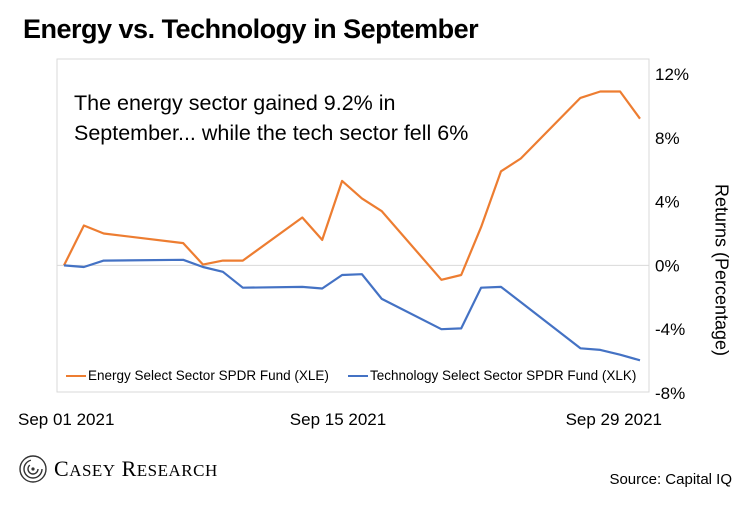  What do you see at coordinates (136, 468) in the screenshot?
I see `logo-wordmark: CASEY RESEARCH` at bounding box center [136, 468].